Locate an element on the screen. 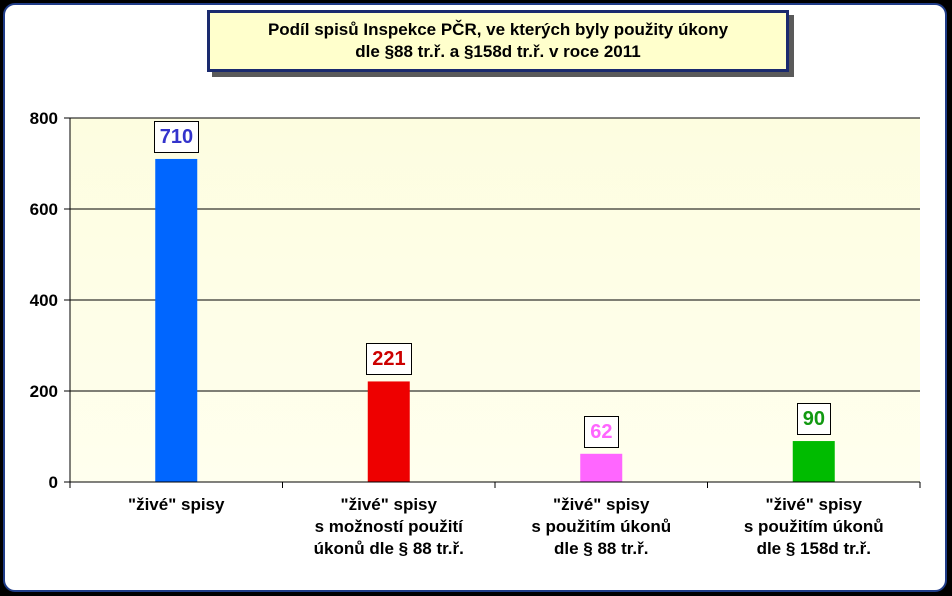 The image size is (952, 596). x-category-label-line: s možností použití is located at coordinates (388, 526).